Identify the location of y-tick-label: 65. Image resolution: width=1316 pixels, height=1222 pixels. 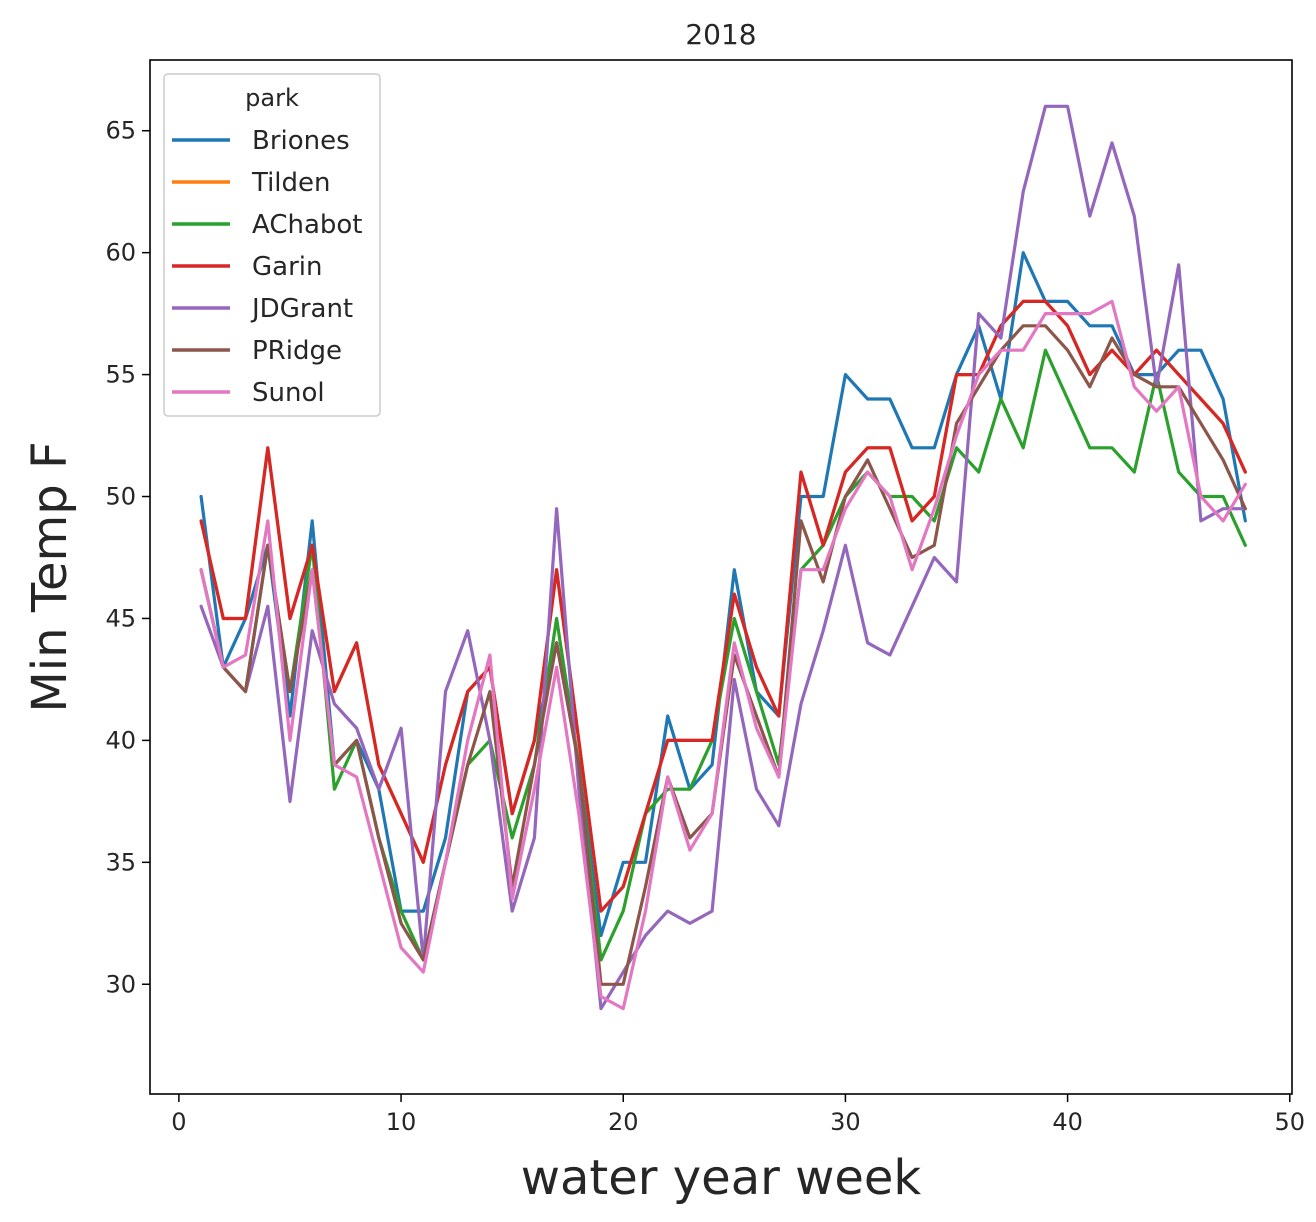
(120, 131).